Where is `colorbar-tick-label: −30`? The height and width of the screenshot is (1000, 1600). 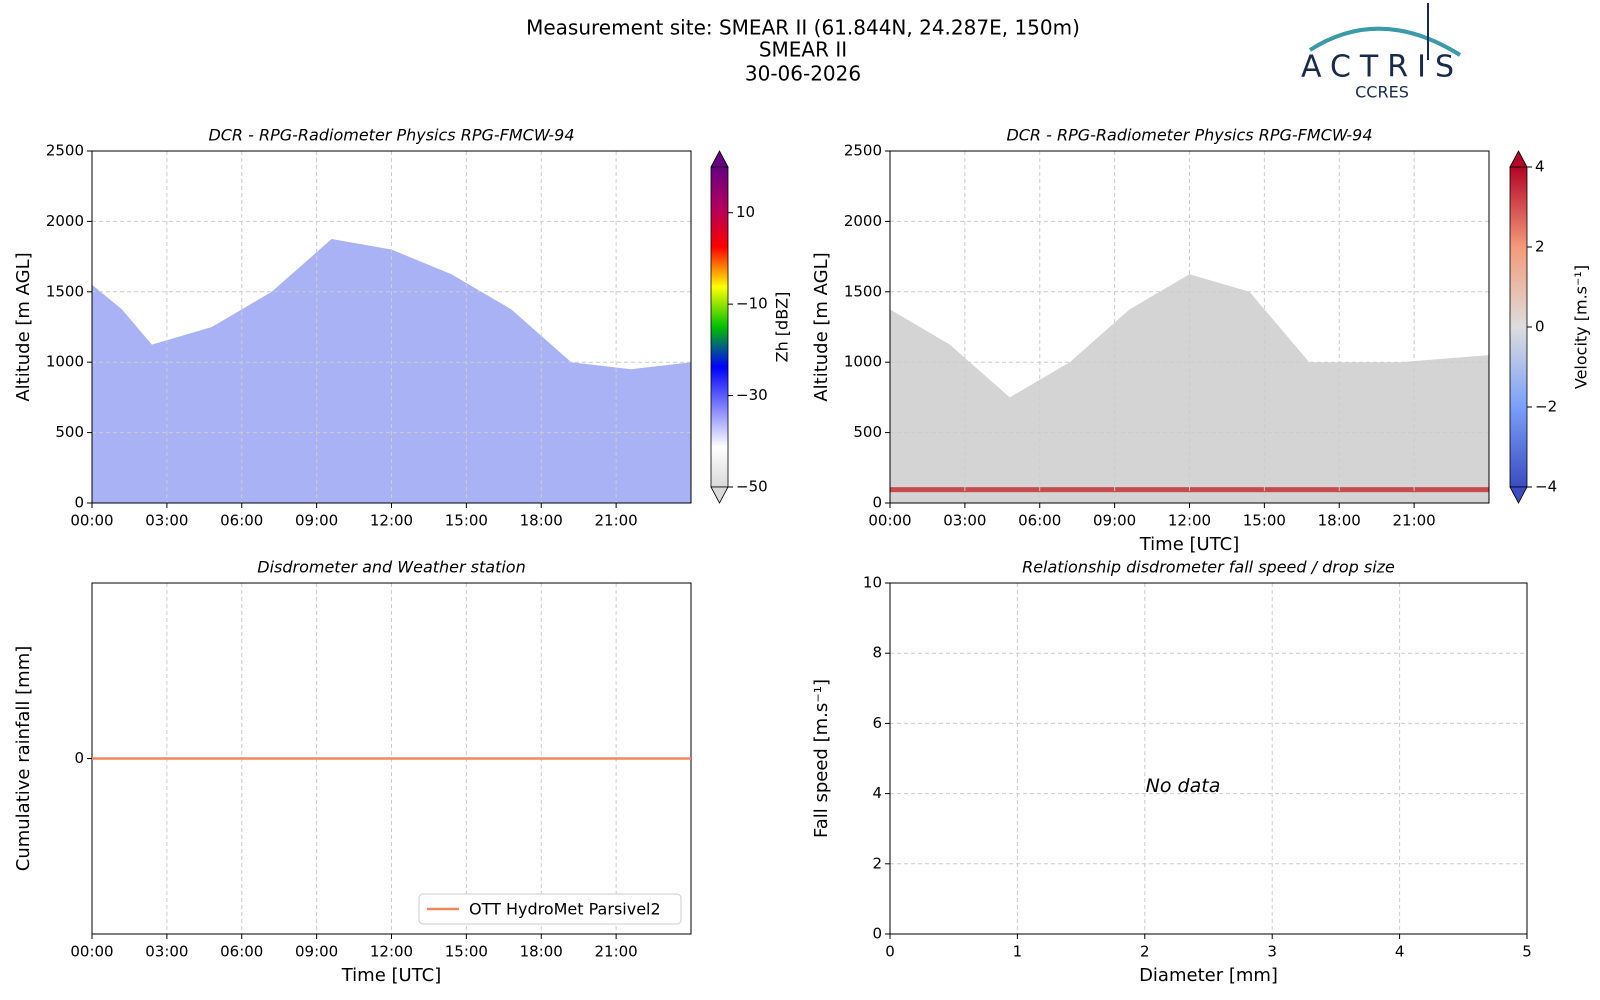
colorbar-tick-label: −30 is located at coordinates (752, 395).